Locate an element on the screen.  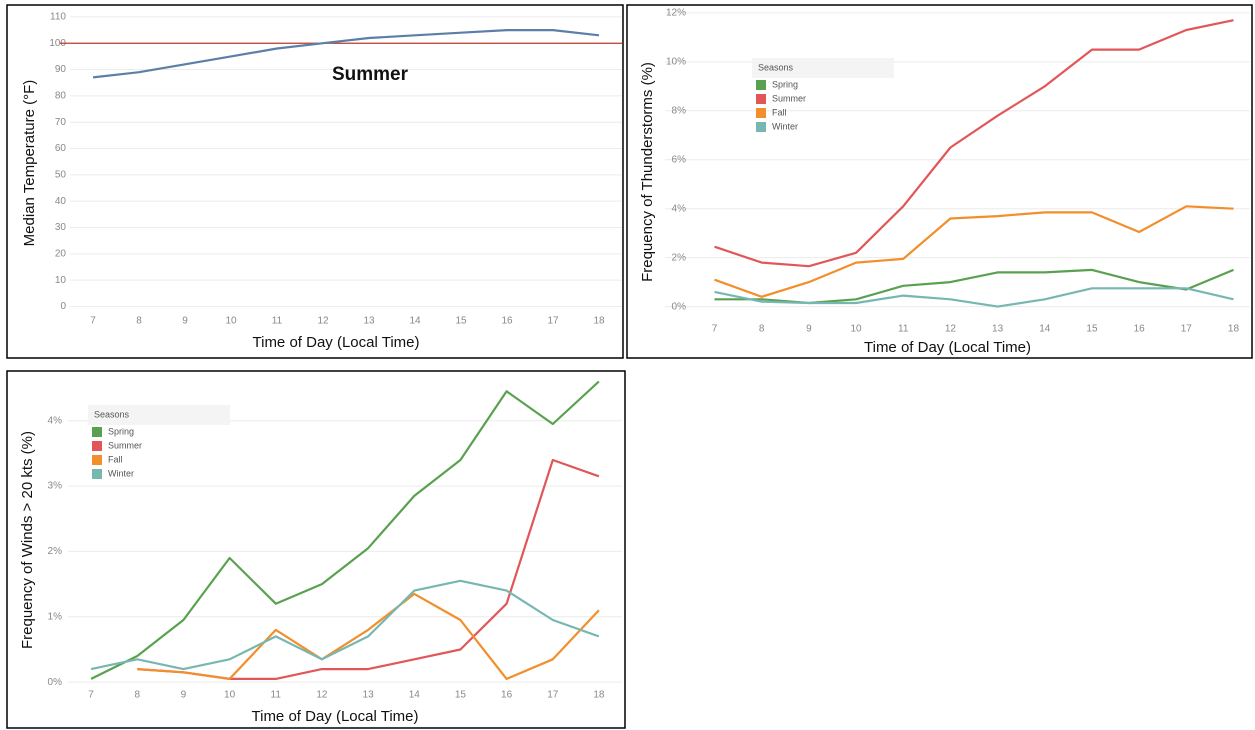
y-axis-title: Frequency of Thunderstorms (%) is located at coordinates (647, 172).